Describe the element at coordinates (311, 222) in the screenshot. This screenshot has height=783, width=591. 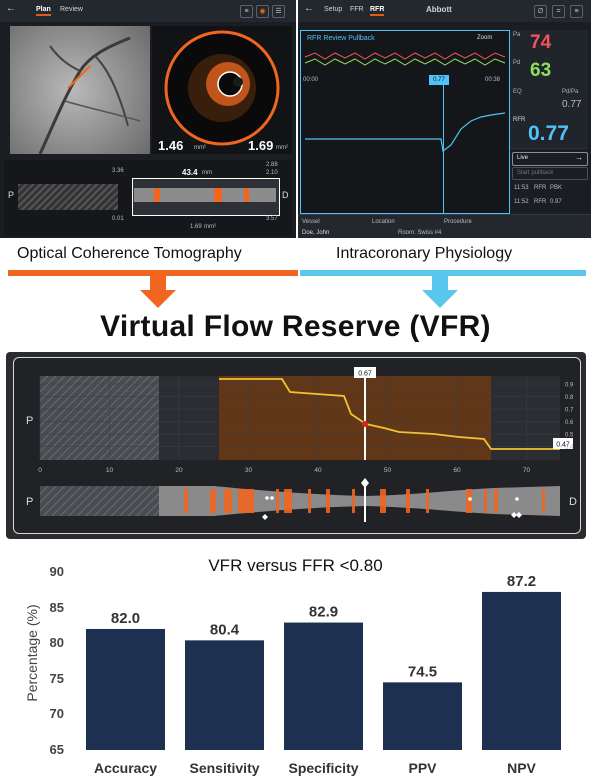
I see `vessel-selector: Vessel` at that location.